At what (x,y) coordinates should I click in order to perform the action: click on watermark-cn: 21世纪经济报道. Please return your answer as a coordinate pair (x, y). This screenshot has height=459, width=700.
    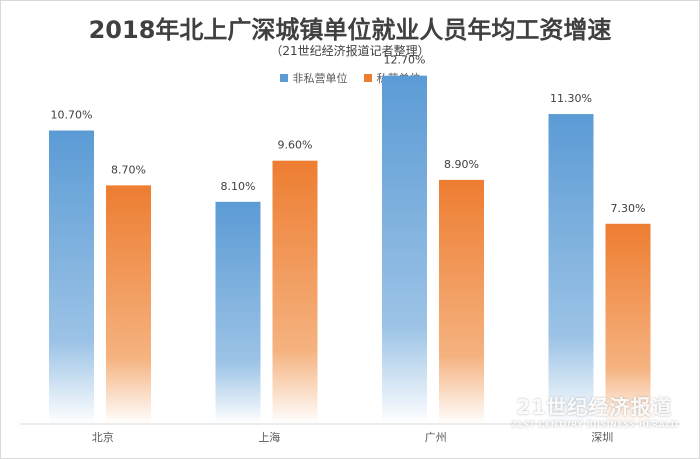
    Looking at the image, I should click on (594, 407).